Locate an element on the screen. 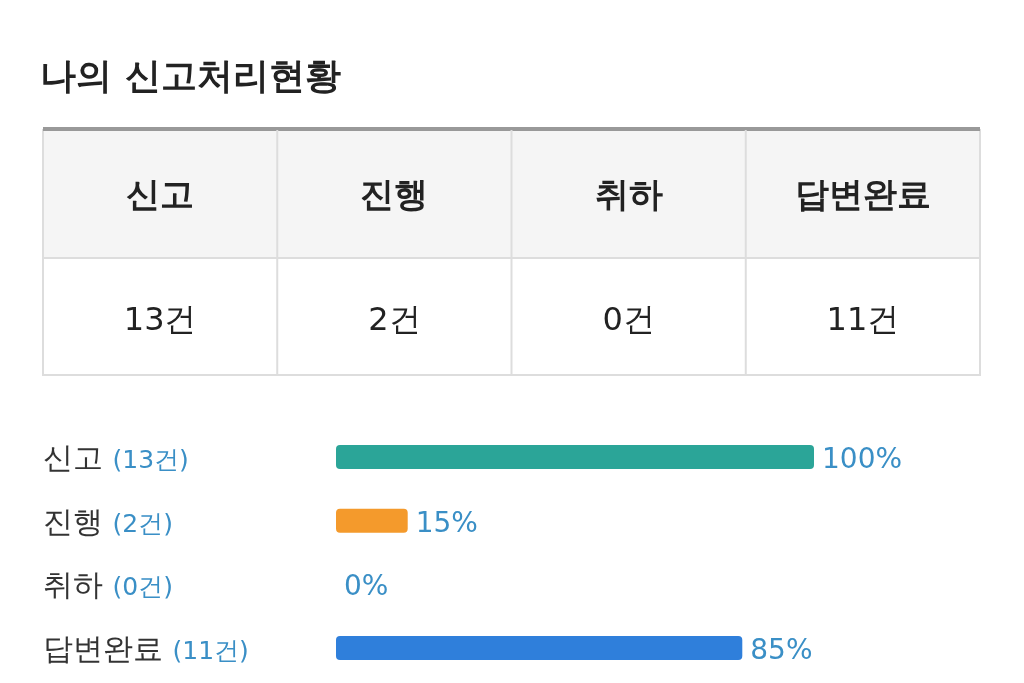 This screenshot has height=683, width=1024. category-label: 취하 is located at coordinates (628, 194).